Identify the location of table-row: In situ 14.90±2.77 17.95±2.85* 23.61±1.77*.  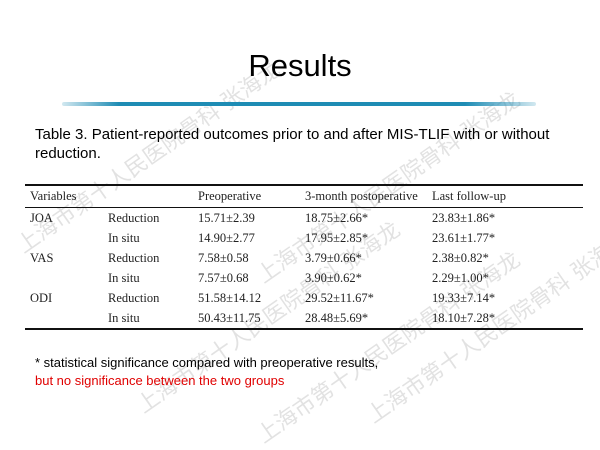
(304, 238).